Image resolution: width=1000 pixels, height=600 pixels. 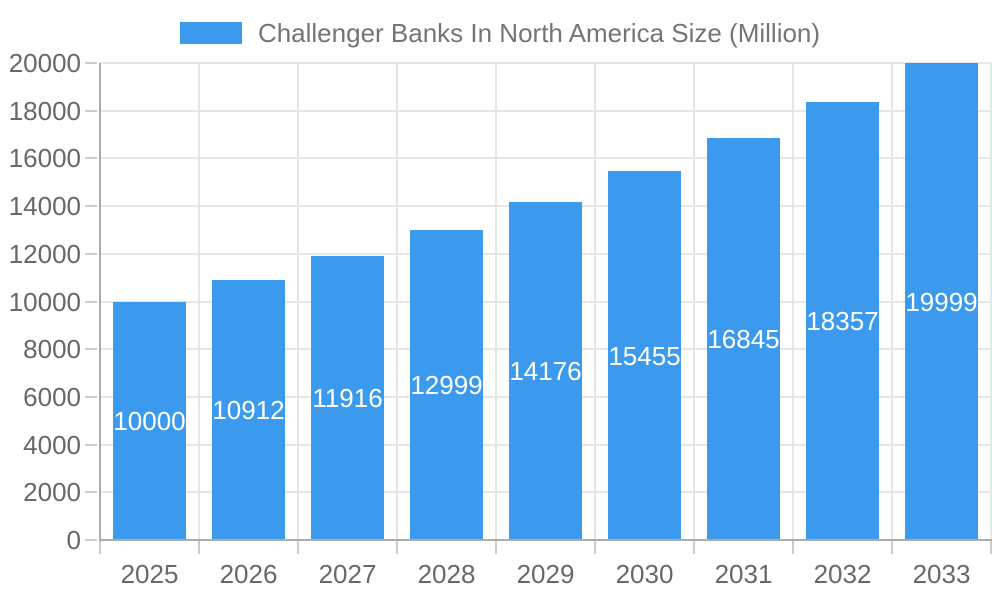 I want to click on y-axis-tick-label: 10000, so click(x=44, y=301).